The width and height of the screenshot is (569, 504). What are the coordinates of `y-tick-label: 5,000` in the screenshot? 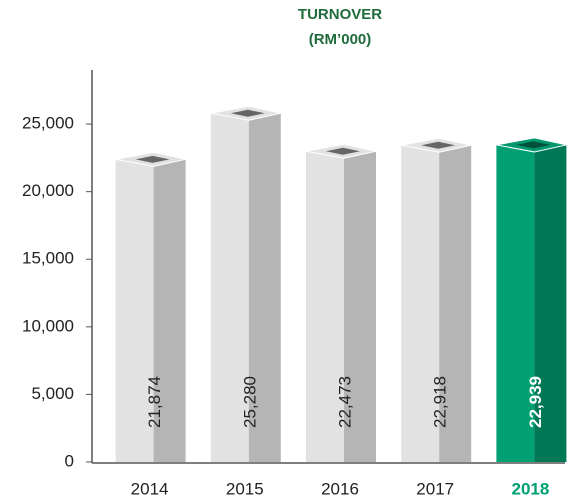 It's located at (52, 393).